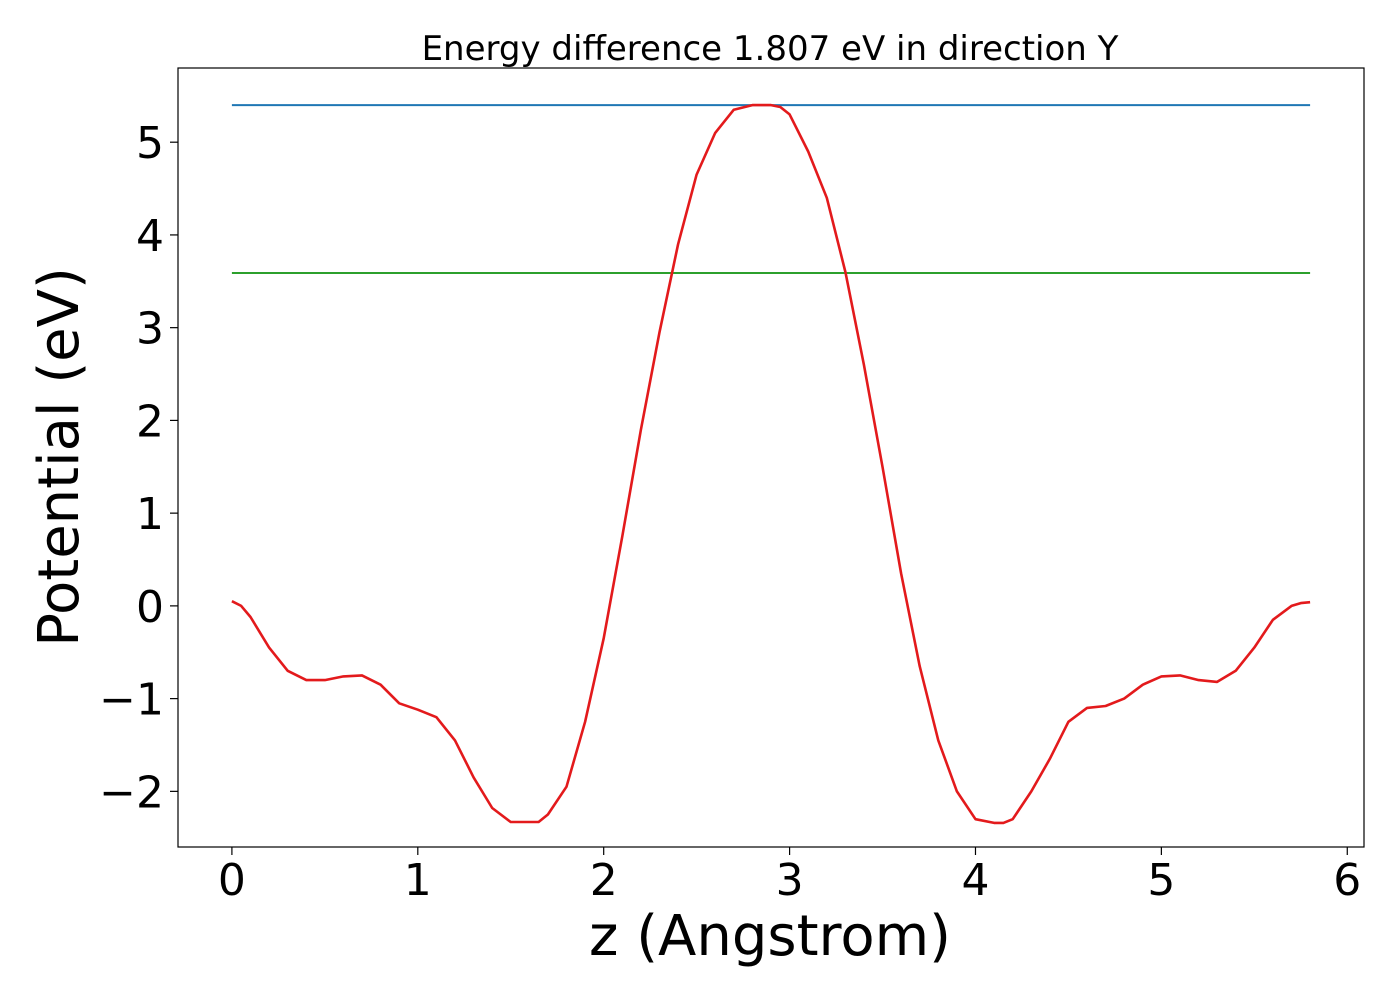  What do you see at coordinates (138, 468) in the screenshot?
I see `y-axis-ticks: −2 −1 0 1 2 3 4 5` at bounding box center [138, 468].